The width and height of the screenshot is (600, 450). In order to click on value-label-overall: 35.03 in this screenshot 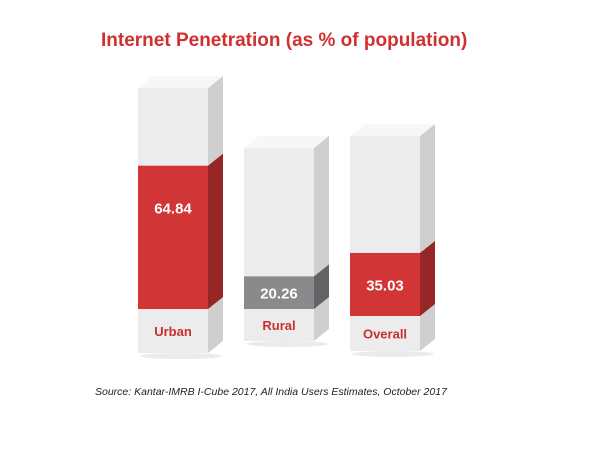, I will do `click(385, 285)`.